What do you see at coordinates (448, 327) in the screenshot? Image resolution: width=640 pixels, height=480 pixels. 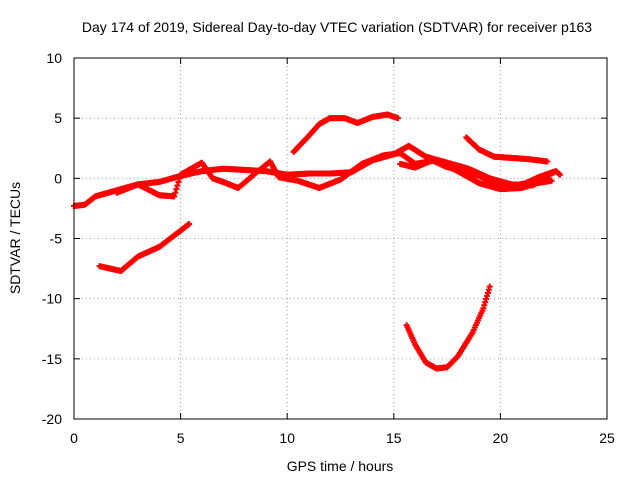 I see `series-s6` at bounding box center [448, 327].